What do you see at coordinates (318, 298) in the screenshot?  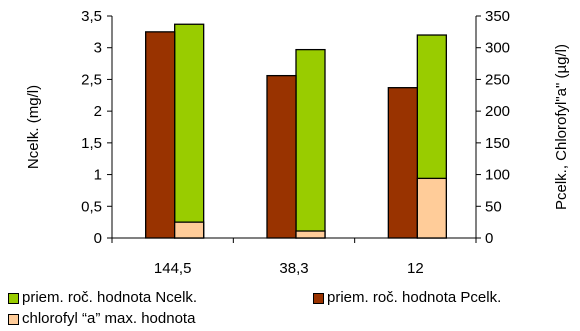 I see `legend-swatch-pcelk` at bounding box center [318, 298].